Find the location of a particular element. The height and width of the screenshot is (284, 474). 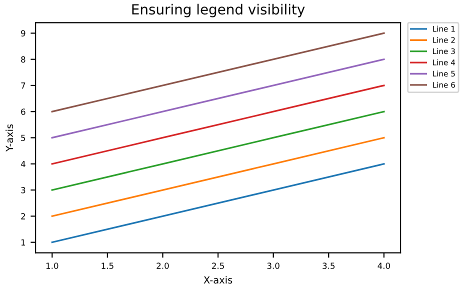

chart-title: Ensuring legend visibility is located at coordinates (218, 11).